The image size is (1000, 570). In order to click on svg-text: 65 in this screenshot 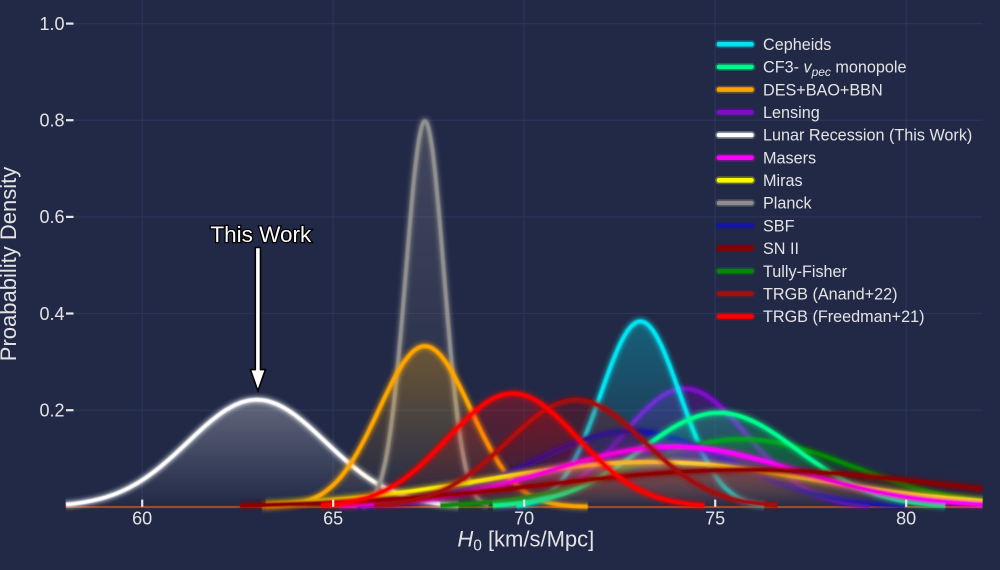, I will do `click(333, 518)`.